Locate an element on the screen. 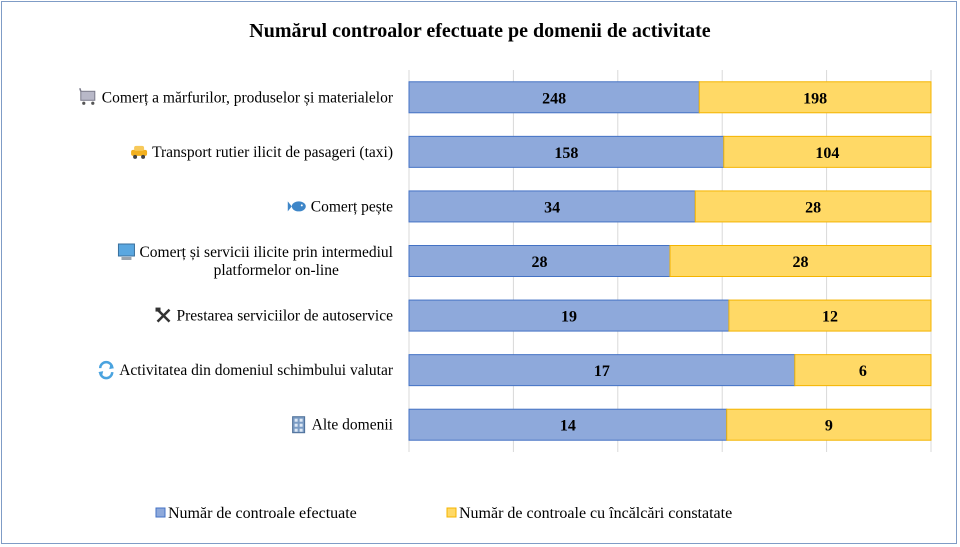  building-icon is located at coordinates (299, 425).